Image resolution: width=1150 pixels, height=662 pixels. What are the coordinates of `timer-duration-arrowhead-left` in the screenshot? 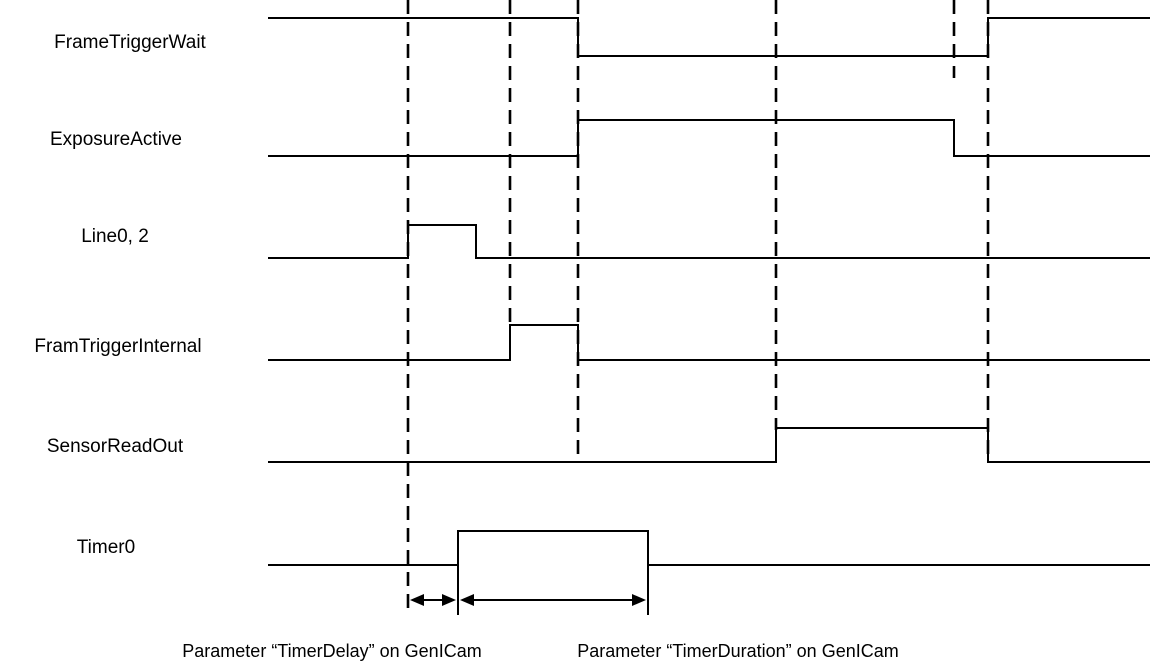 It's located at (467, 600).